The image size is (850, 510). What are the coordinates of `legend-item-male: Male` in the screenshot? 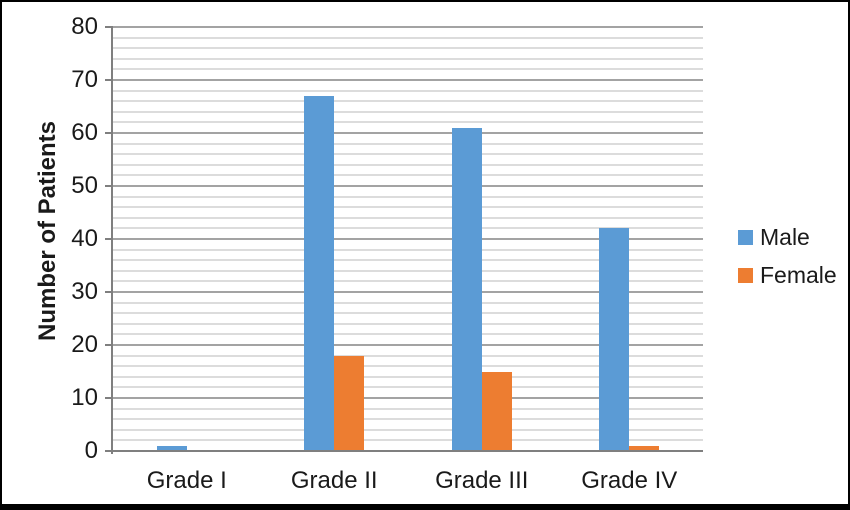 It's located at (787, 237).